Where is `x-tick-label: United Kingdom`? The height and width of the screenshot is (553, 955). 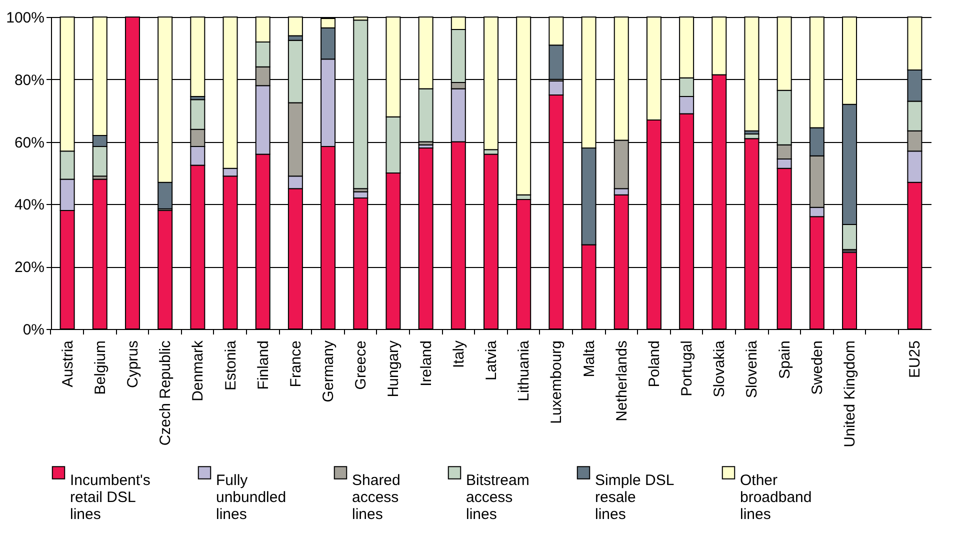 x-tick-label: United Kingdom is located at coordinates (850, 394).